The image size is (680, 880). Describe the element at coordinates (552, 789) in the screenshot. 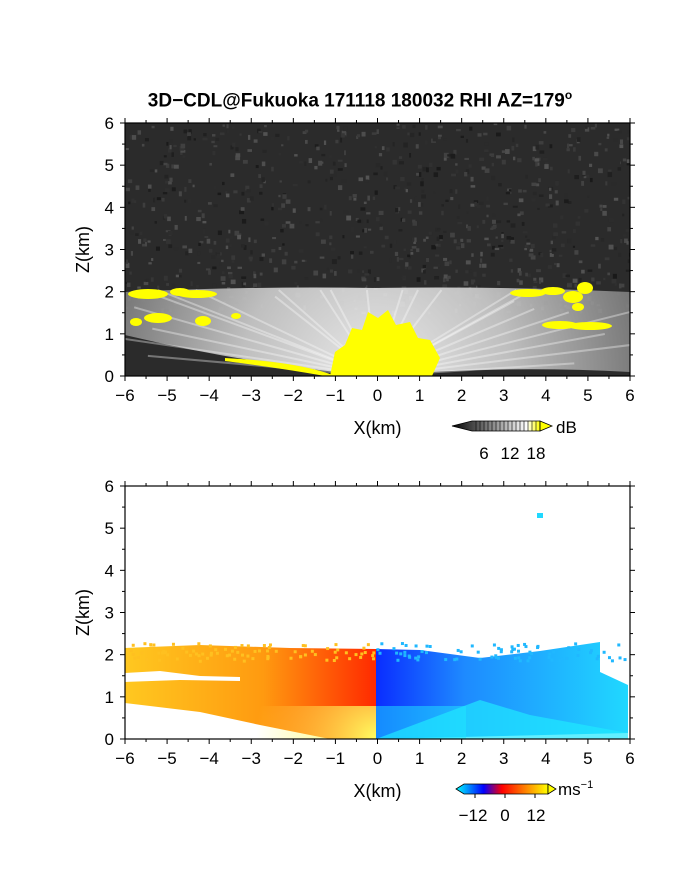

I see `colorbar-overflow` at that location.